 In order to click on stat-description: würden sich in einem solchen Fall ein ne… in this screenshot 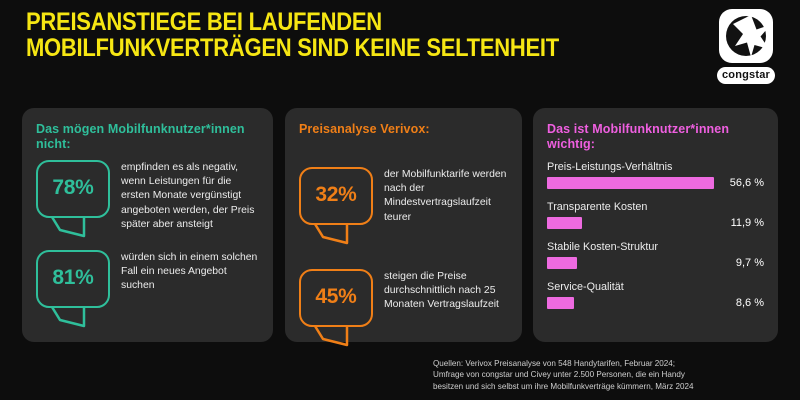, I will do `click(189, 272)`.